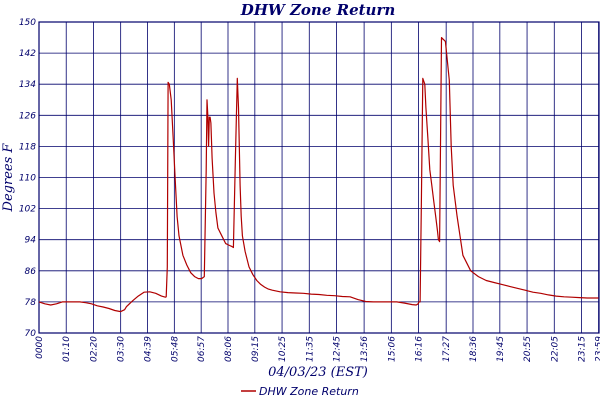 The width and height of the screenshot is (600, 400). I want to click on y-axis-label: Degrees F, so click(8, 178).